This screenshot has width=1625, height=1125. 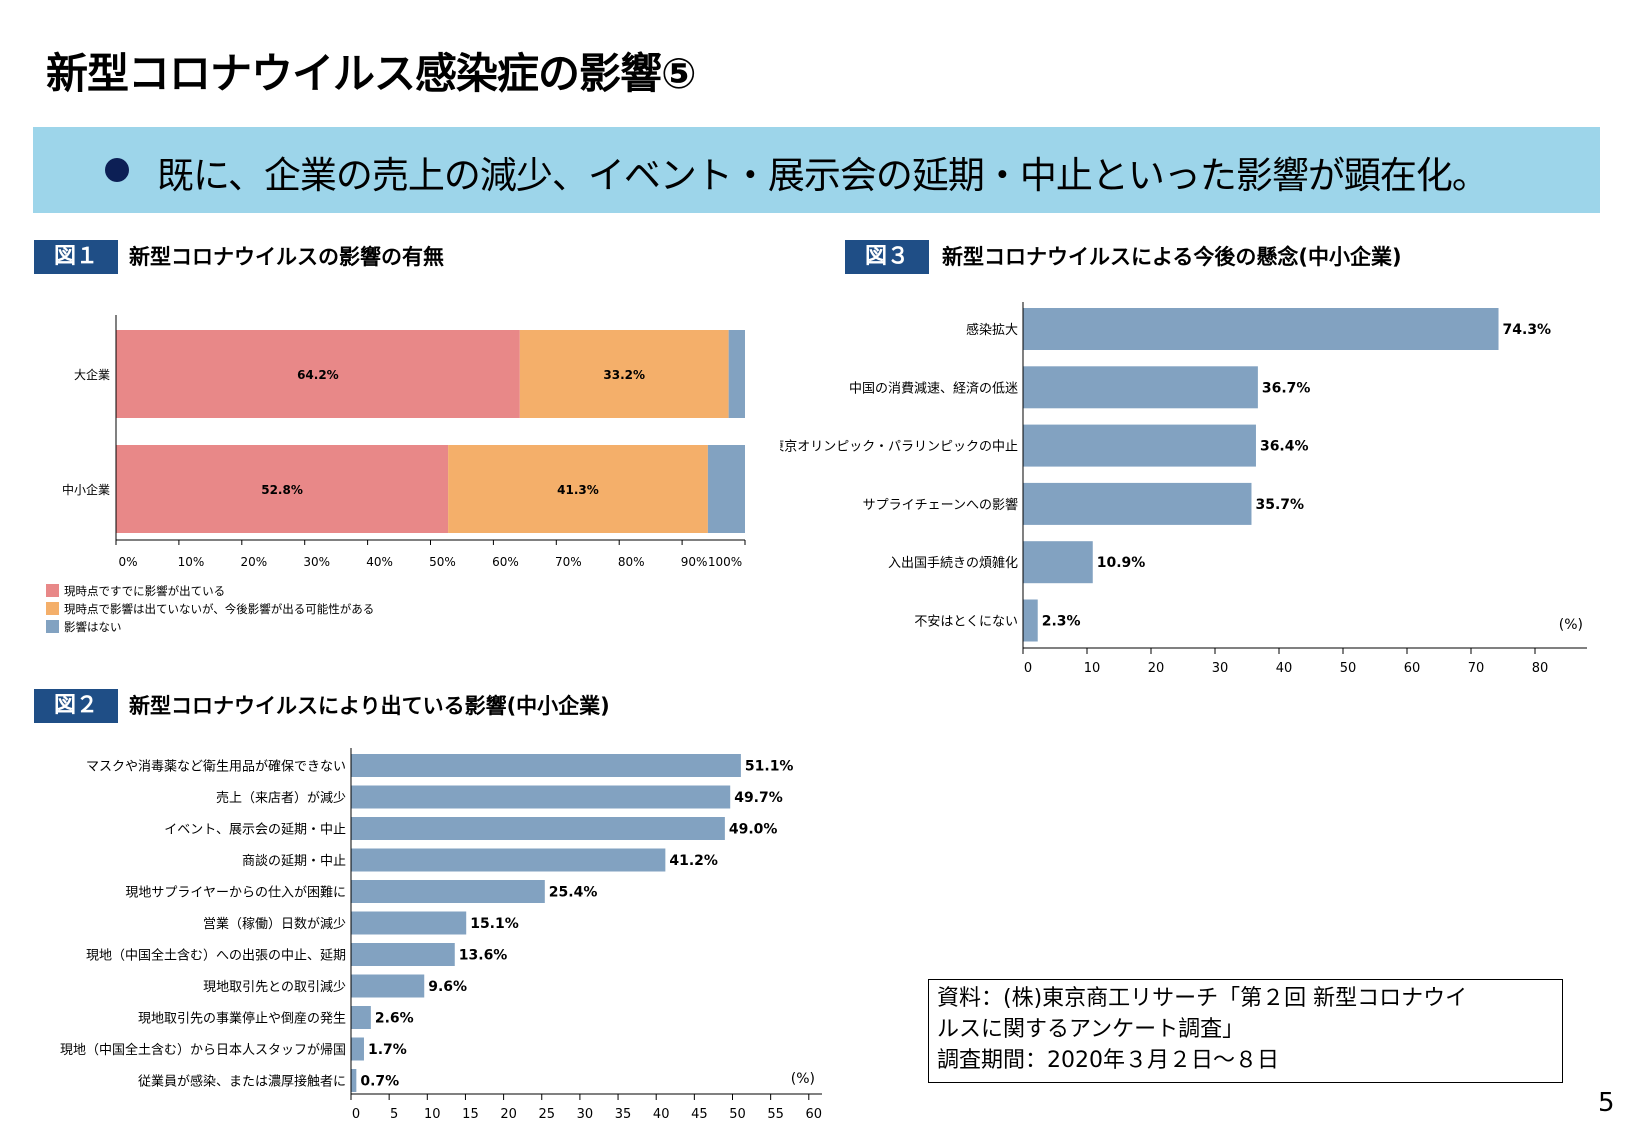 I want to click on x-tick-label: 5, so click(x=394, y=1114).